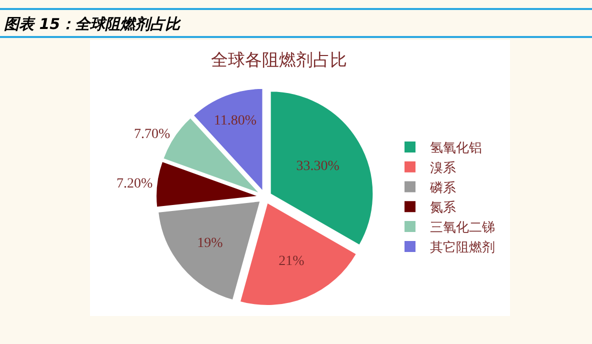 The width and height of the screenshot is (592, 344). I want to click on data-label: 7.20%, so click(135, 184).